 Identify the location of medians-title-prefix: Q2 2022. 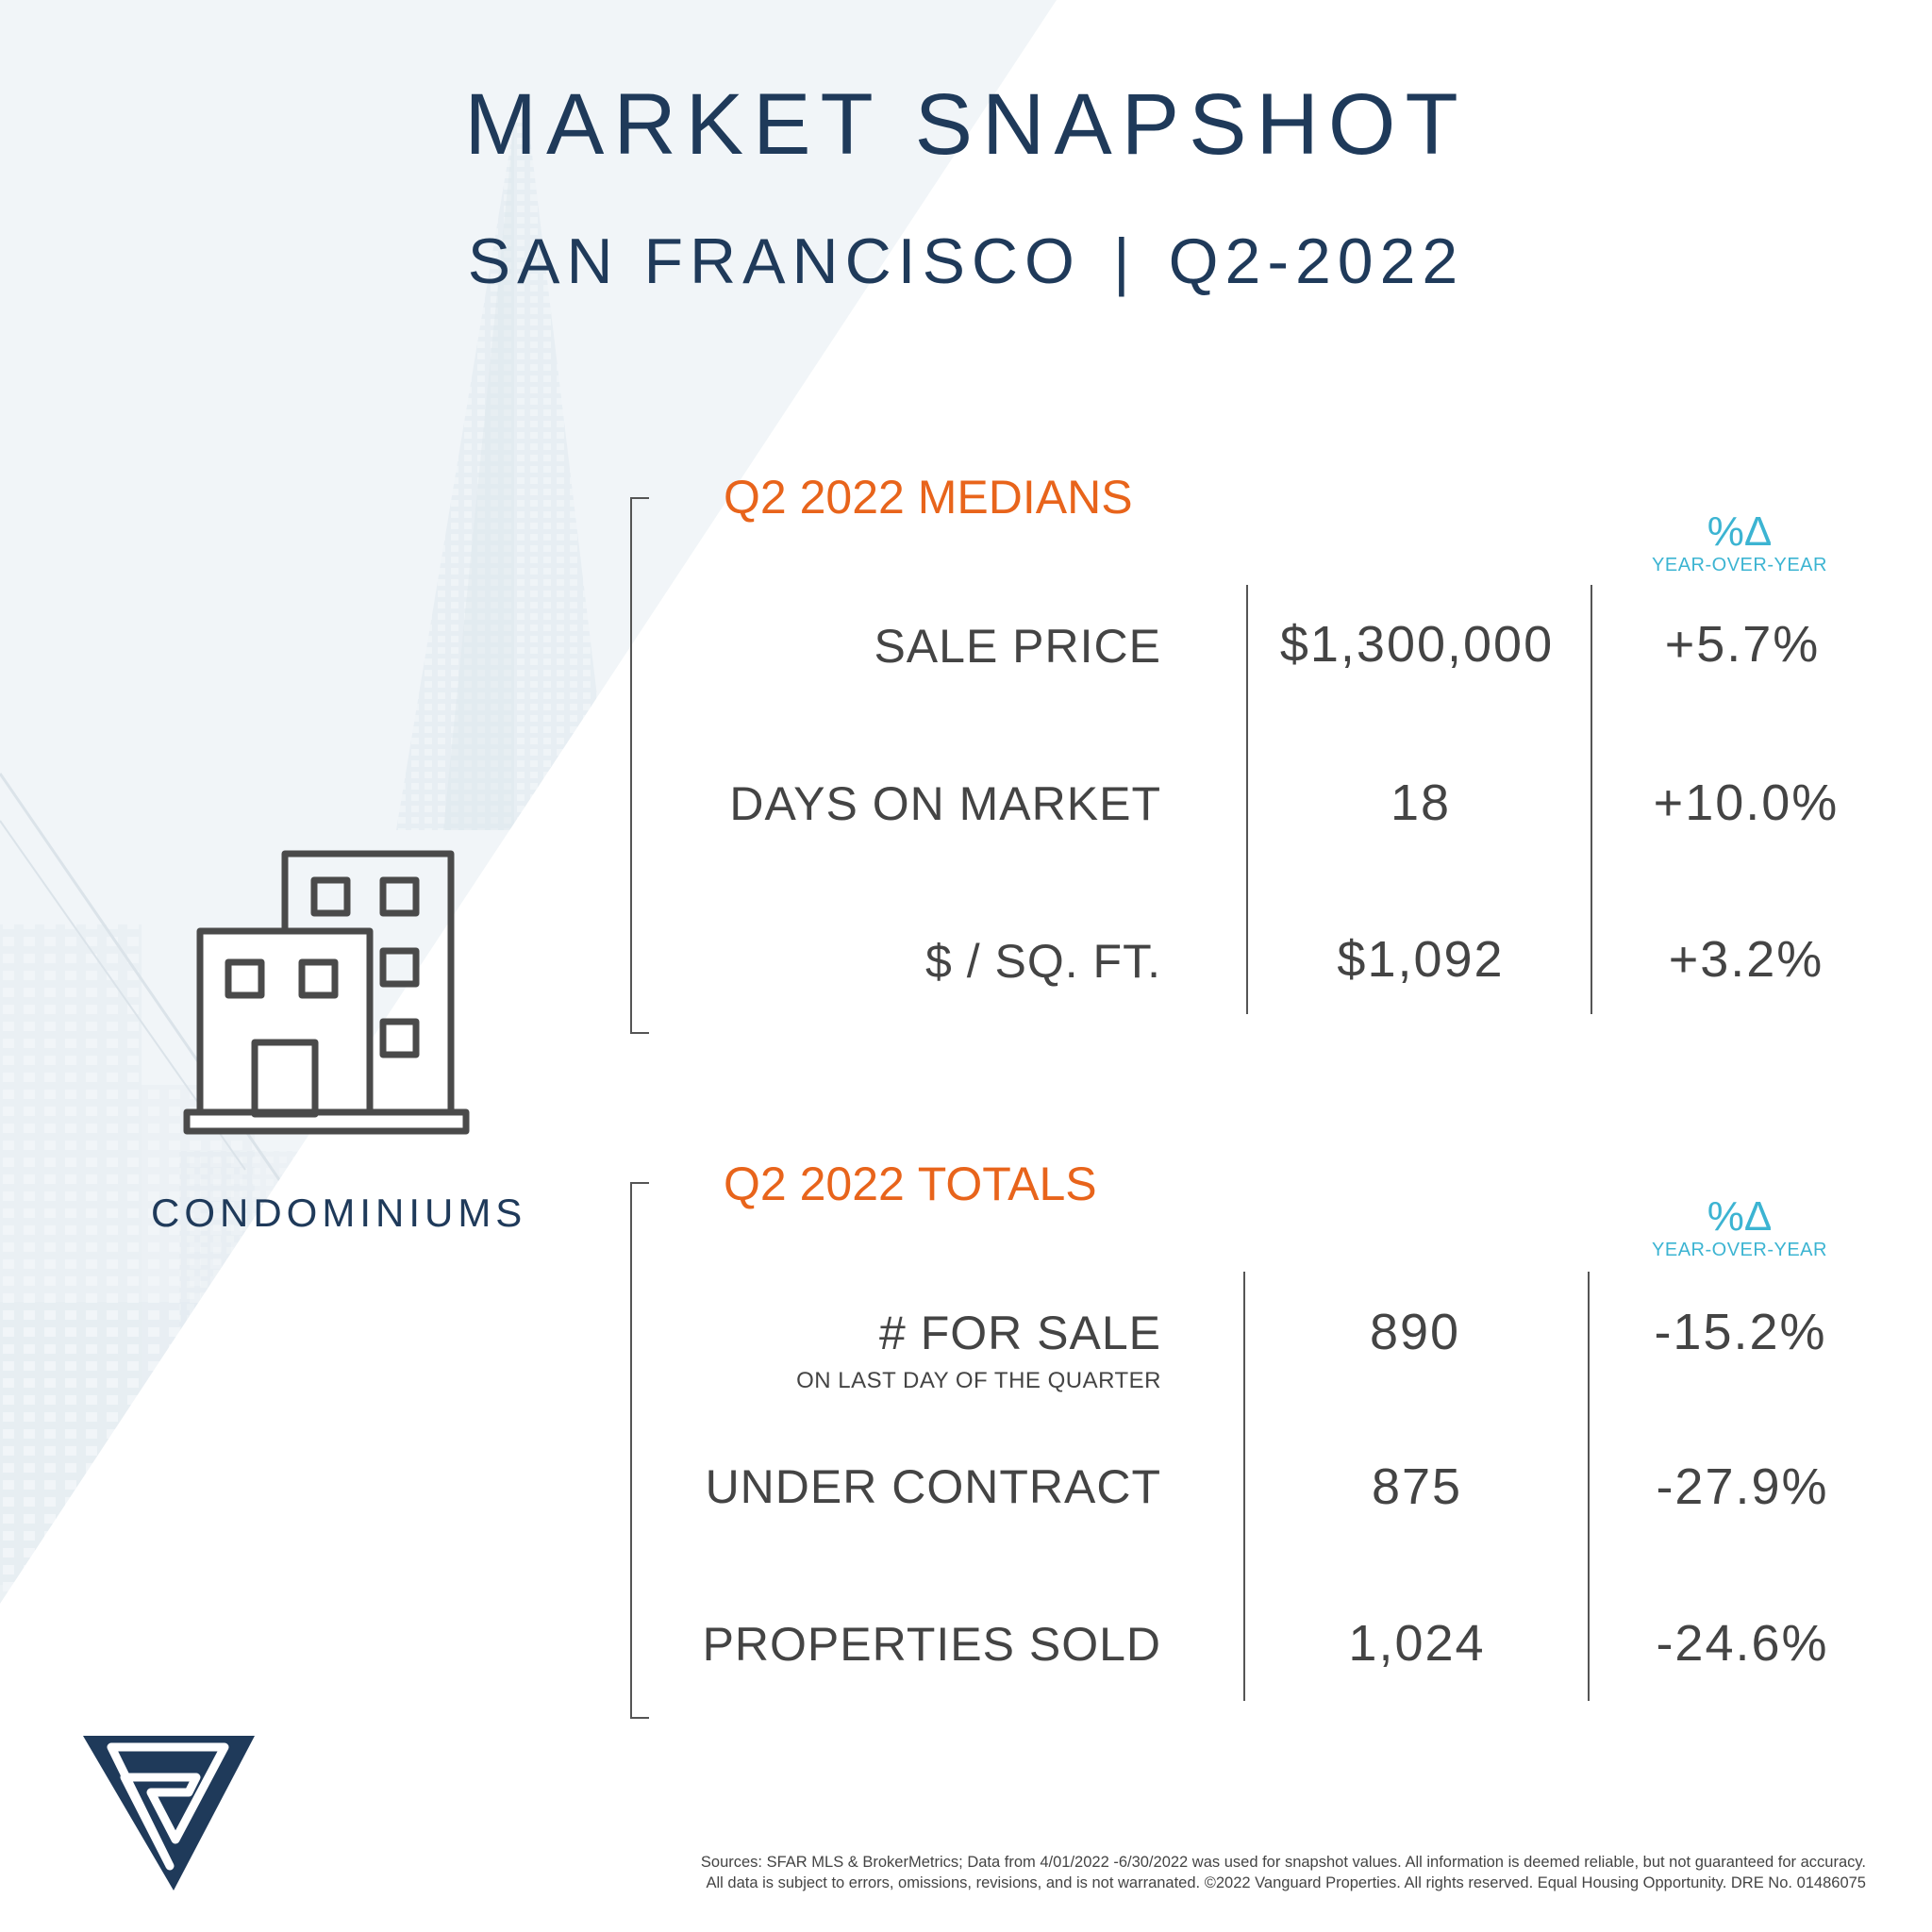
(815, 497).